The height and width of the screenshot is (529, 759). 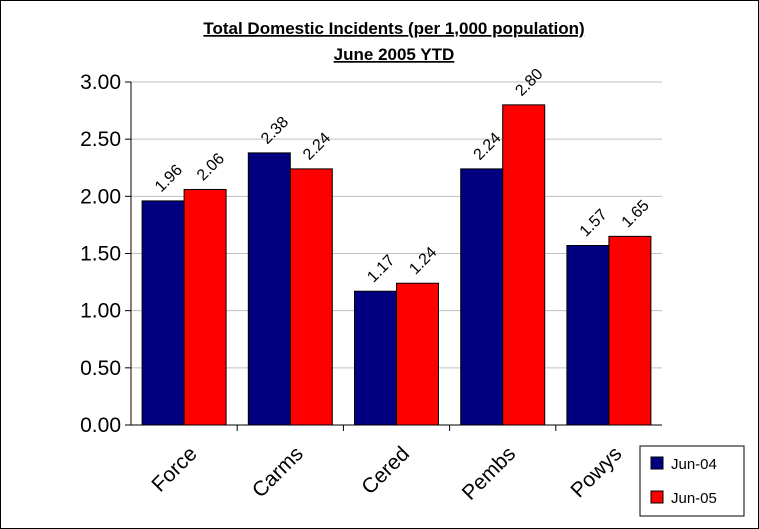 What do you see at coordinates (694, 464) in the screenshot?
I see `legend-label-jun-04: Jun-04` at bounding box center [694, 464].